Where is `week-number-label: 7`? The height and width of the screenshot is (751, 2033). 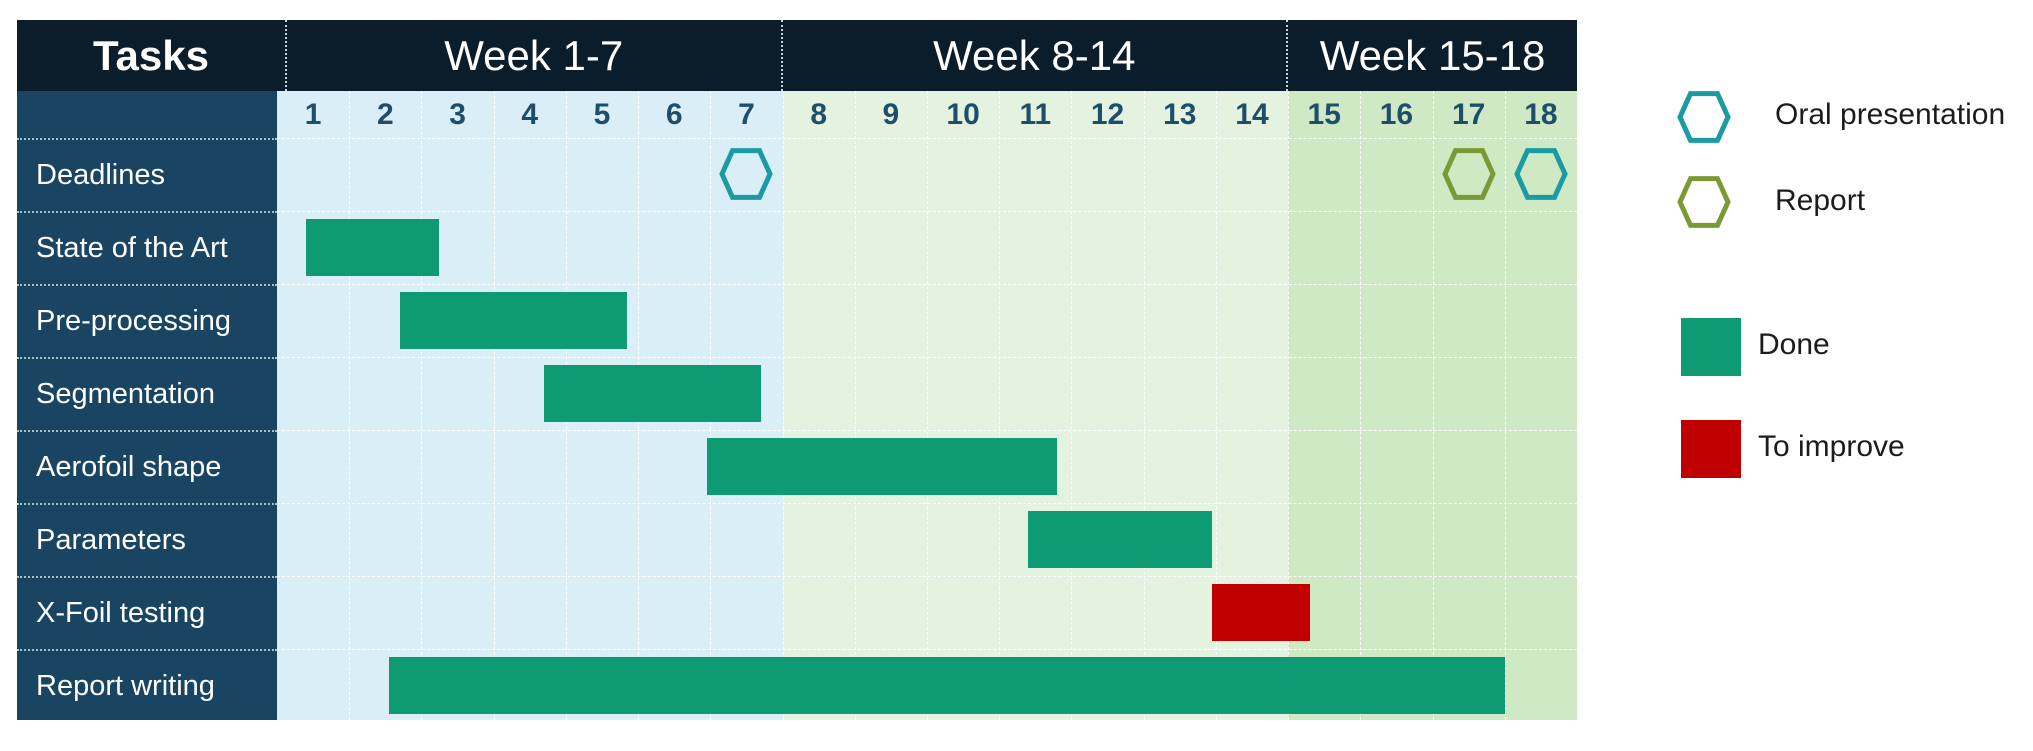 week-number-label: 7 is located at coordinates (746, 114).